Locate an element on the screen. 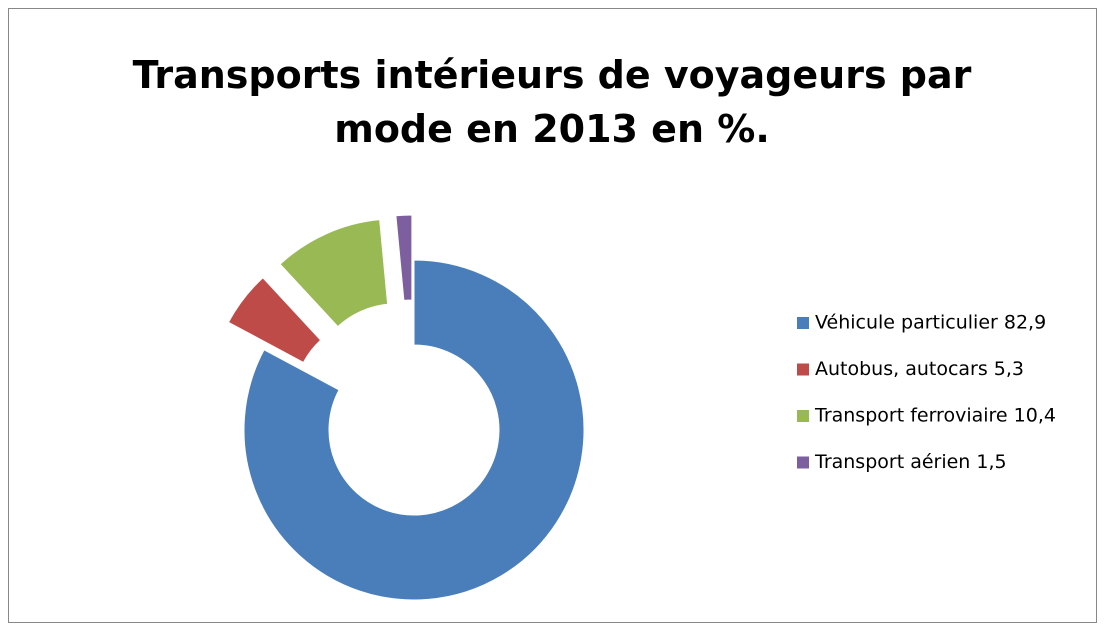  legend-label: Autobus, autocars 5,3 is located at coordinates (919, 369).